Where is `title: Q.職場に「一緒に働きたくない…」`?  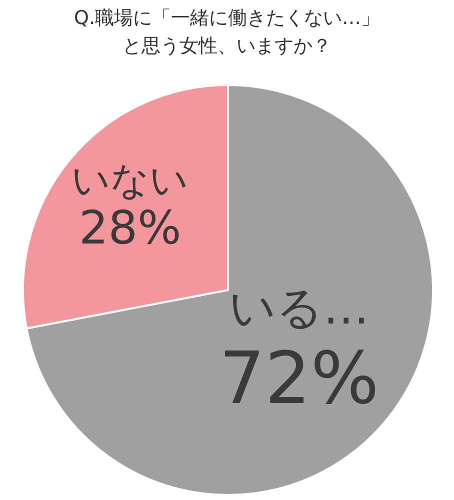
title: Q.職場に「一緒に働きたくない…」 is located at coordinates (227, 18).